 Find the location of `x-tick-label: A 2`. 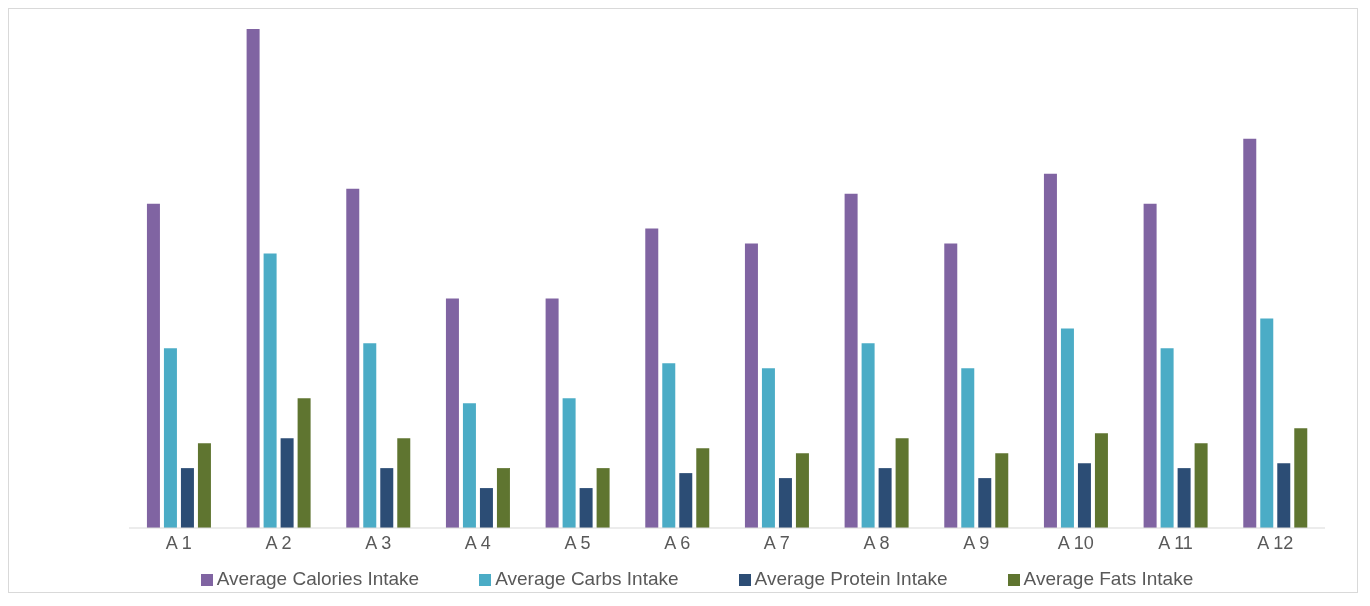

x-tick-label: A 2 is located at coordinates (278, 542).